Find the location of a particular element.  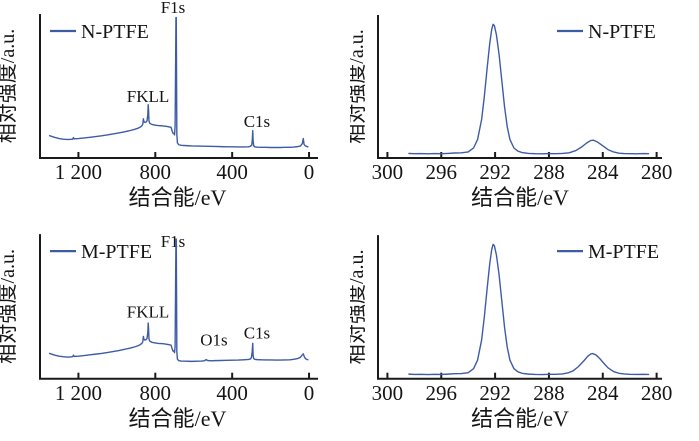

peak-annotation: O1s is located at coordinates (213, 340).